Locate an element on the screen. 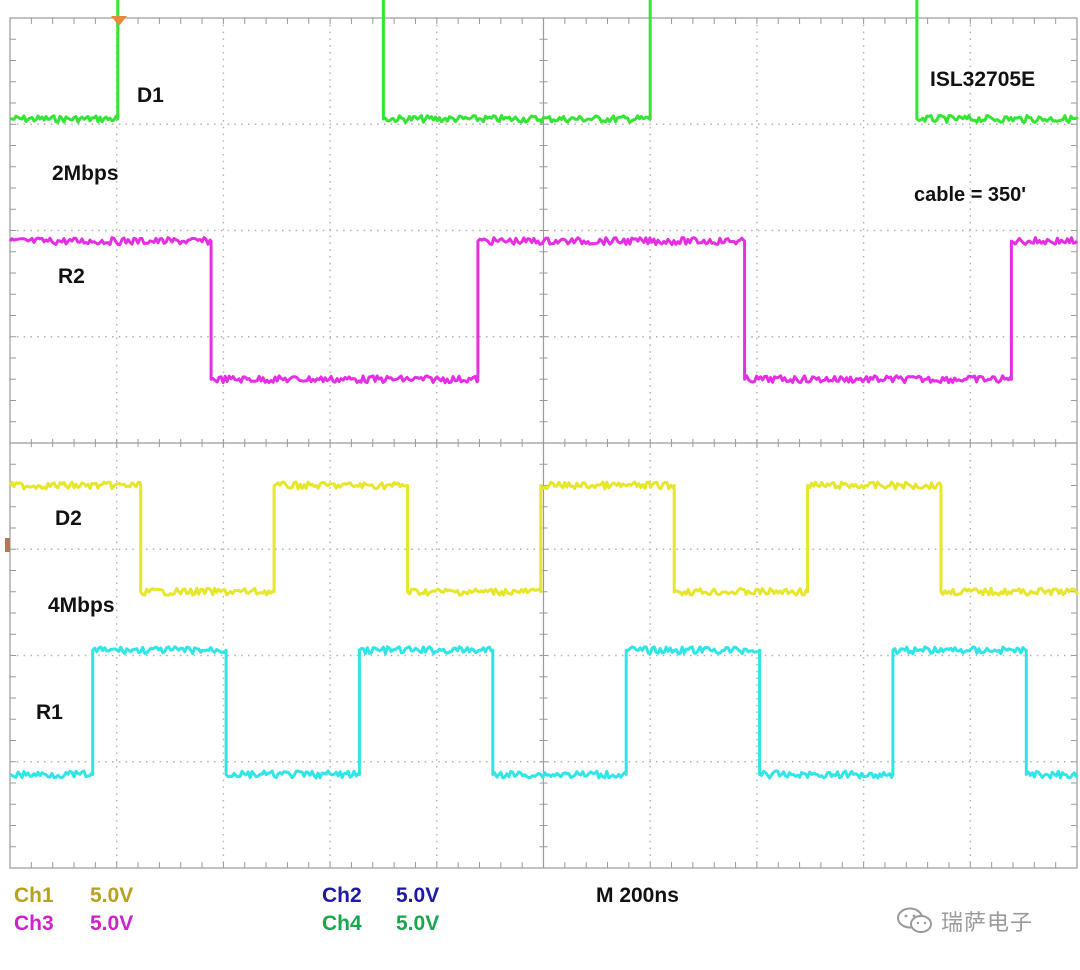  label-d1: D1 is located at coordinates (150, 95).